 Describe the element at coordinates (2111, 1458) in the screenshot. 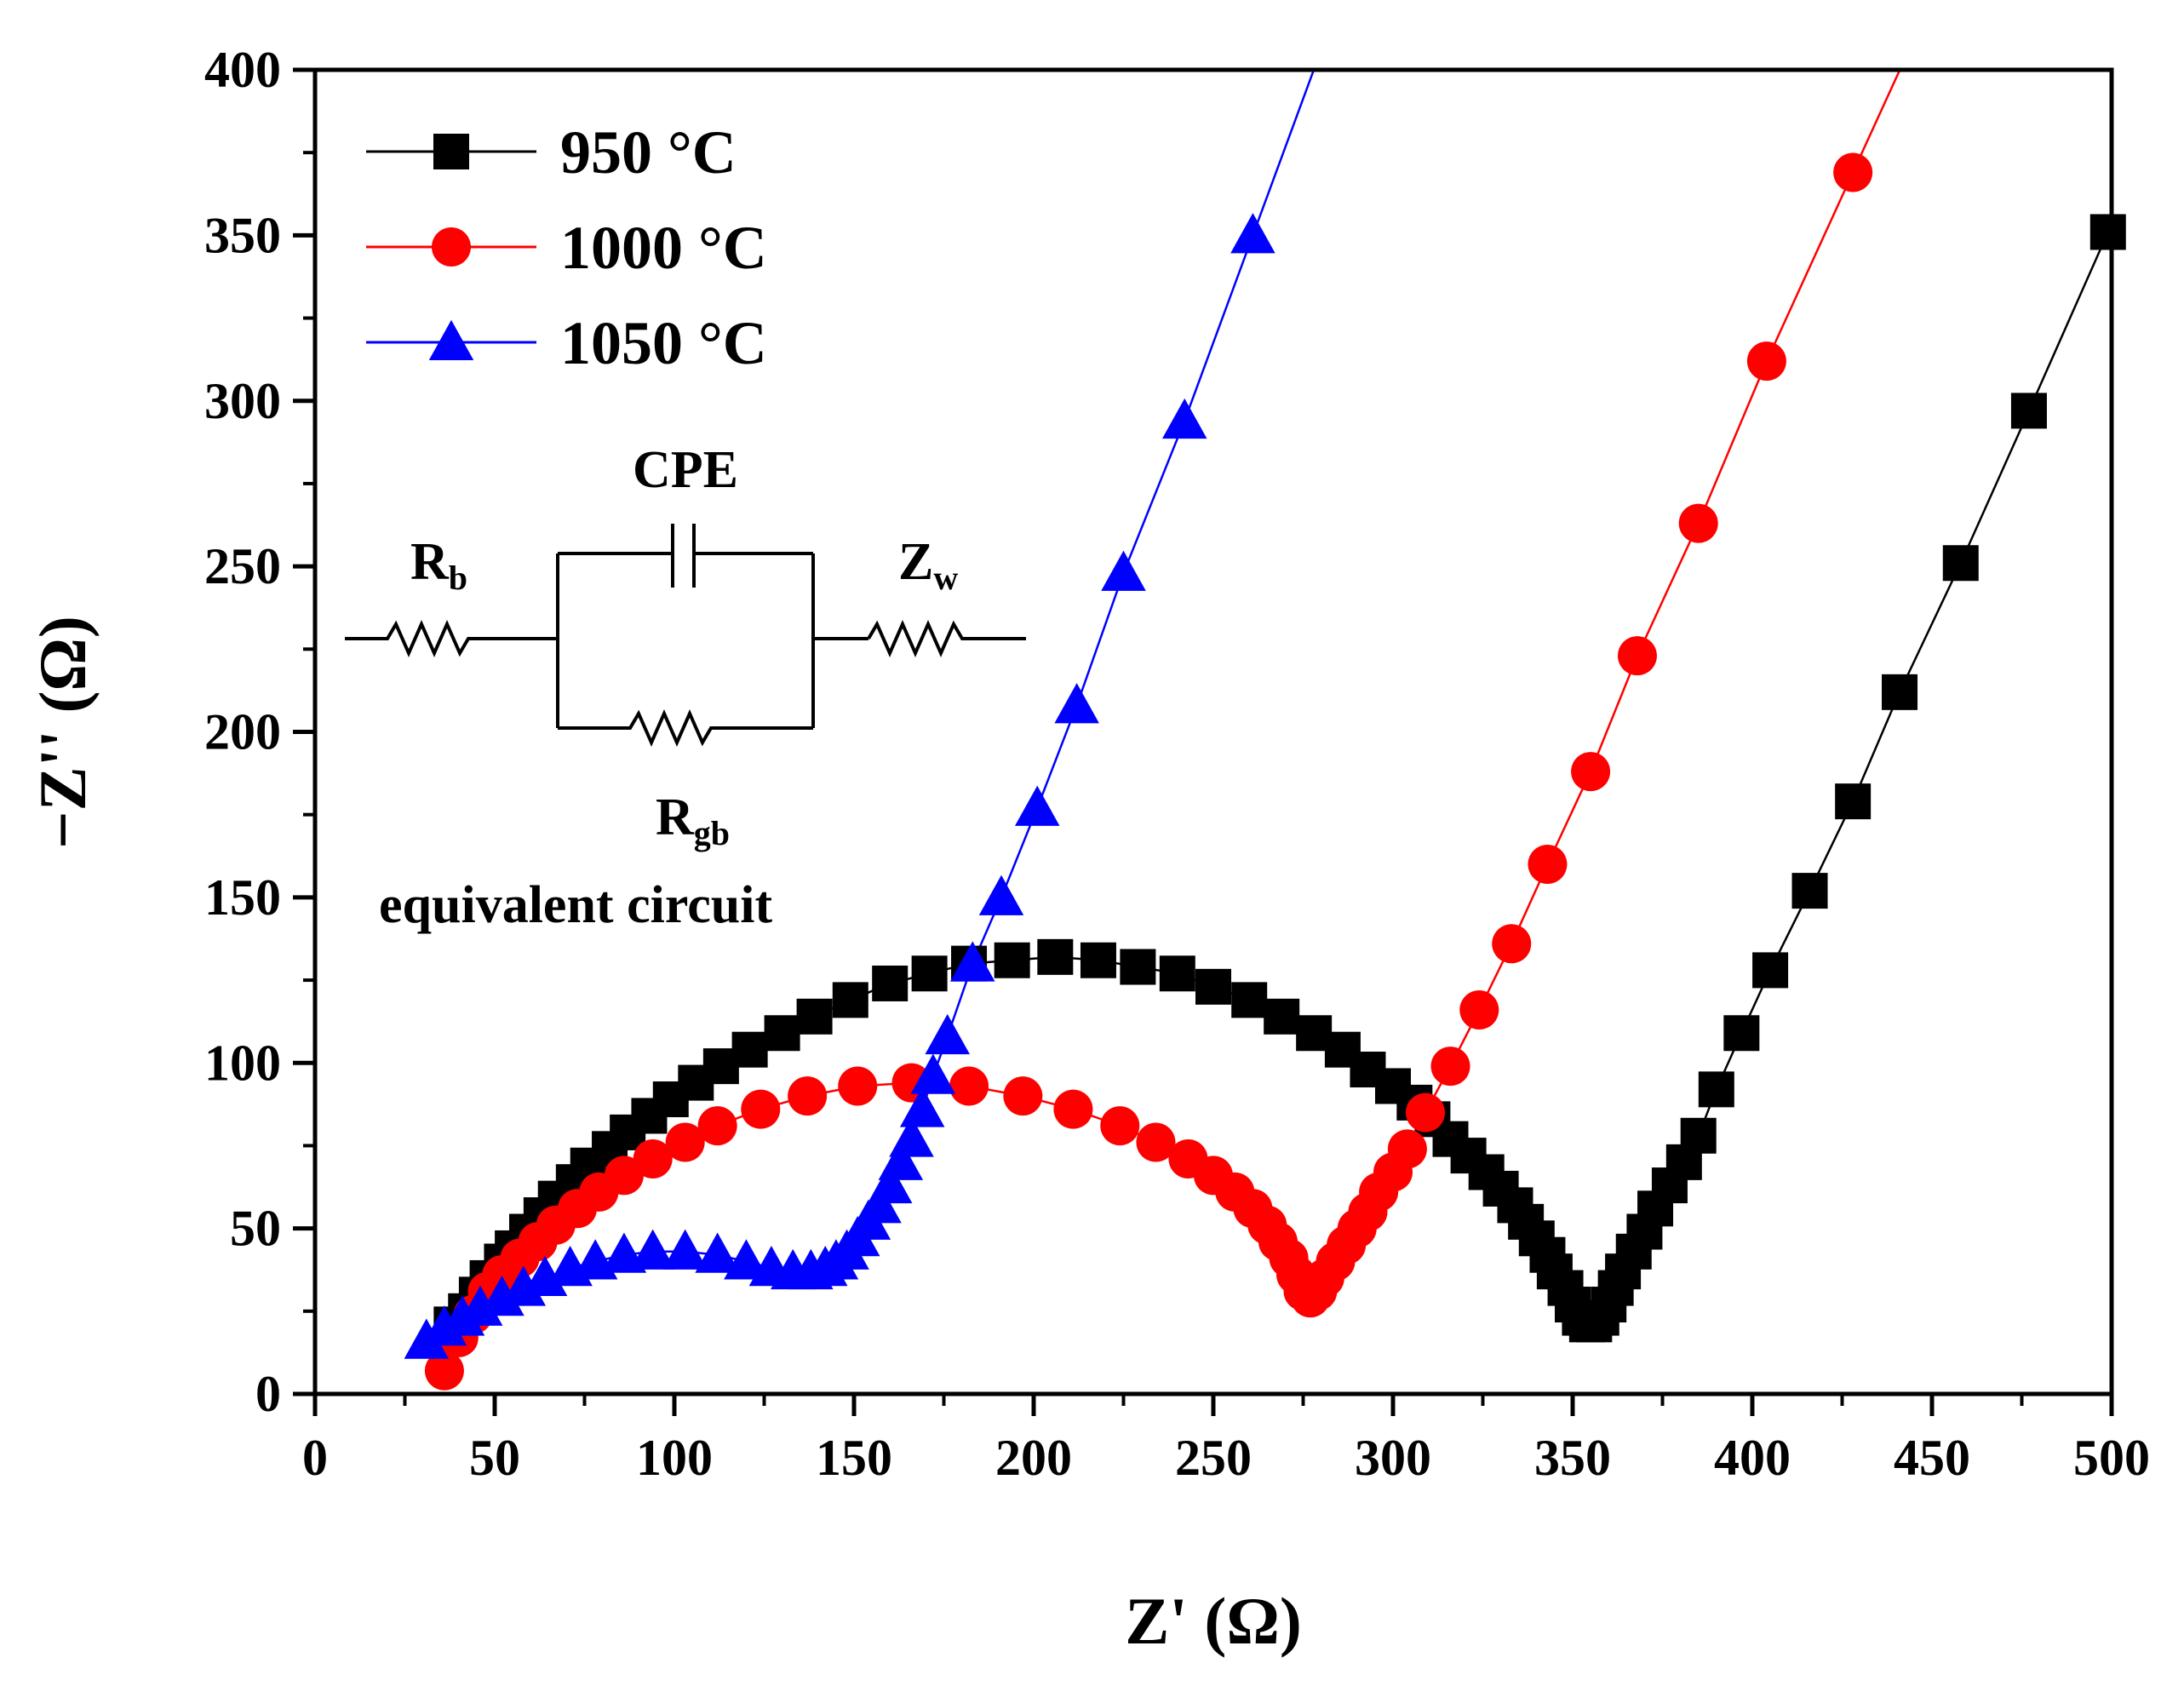

I see `x-tick-label: 500` at that location.